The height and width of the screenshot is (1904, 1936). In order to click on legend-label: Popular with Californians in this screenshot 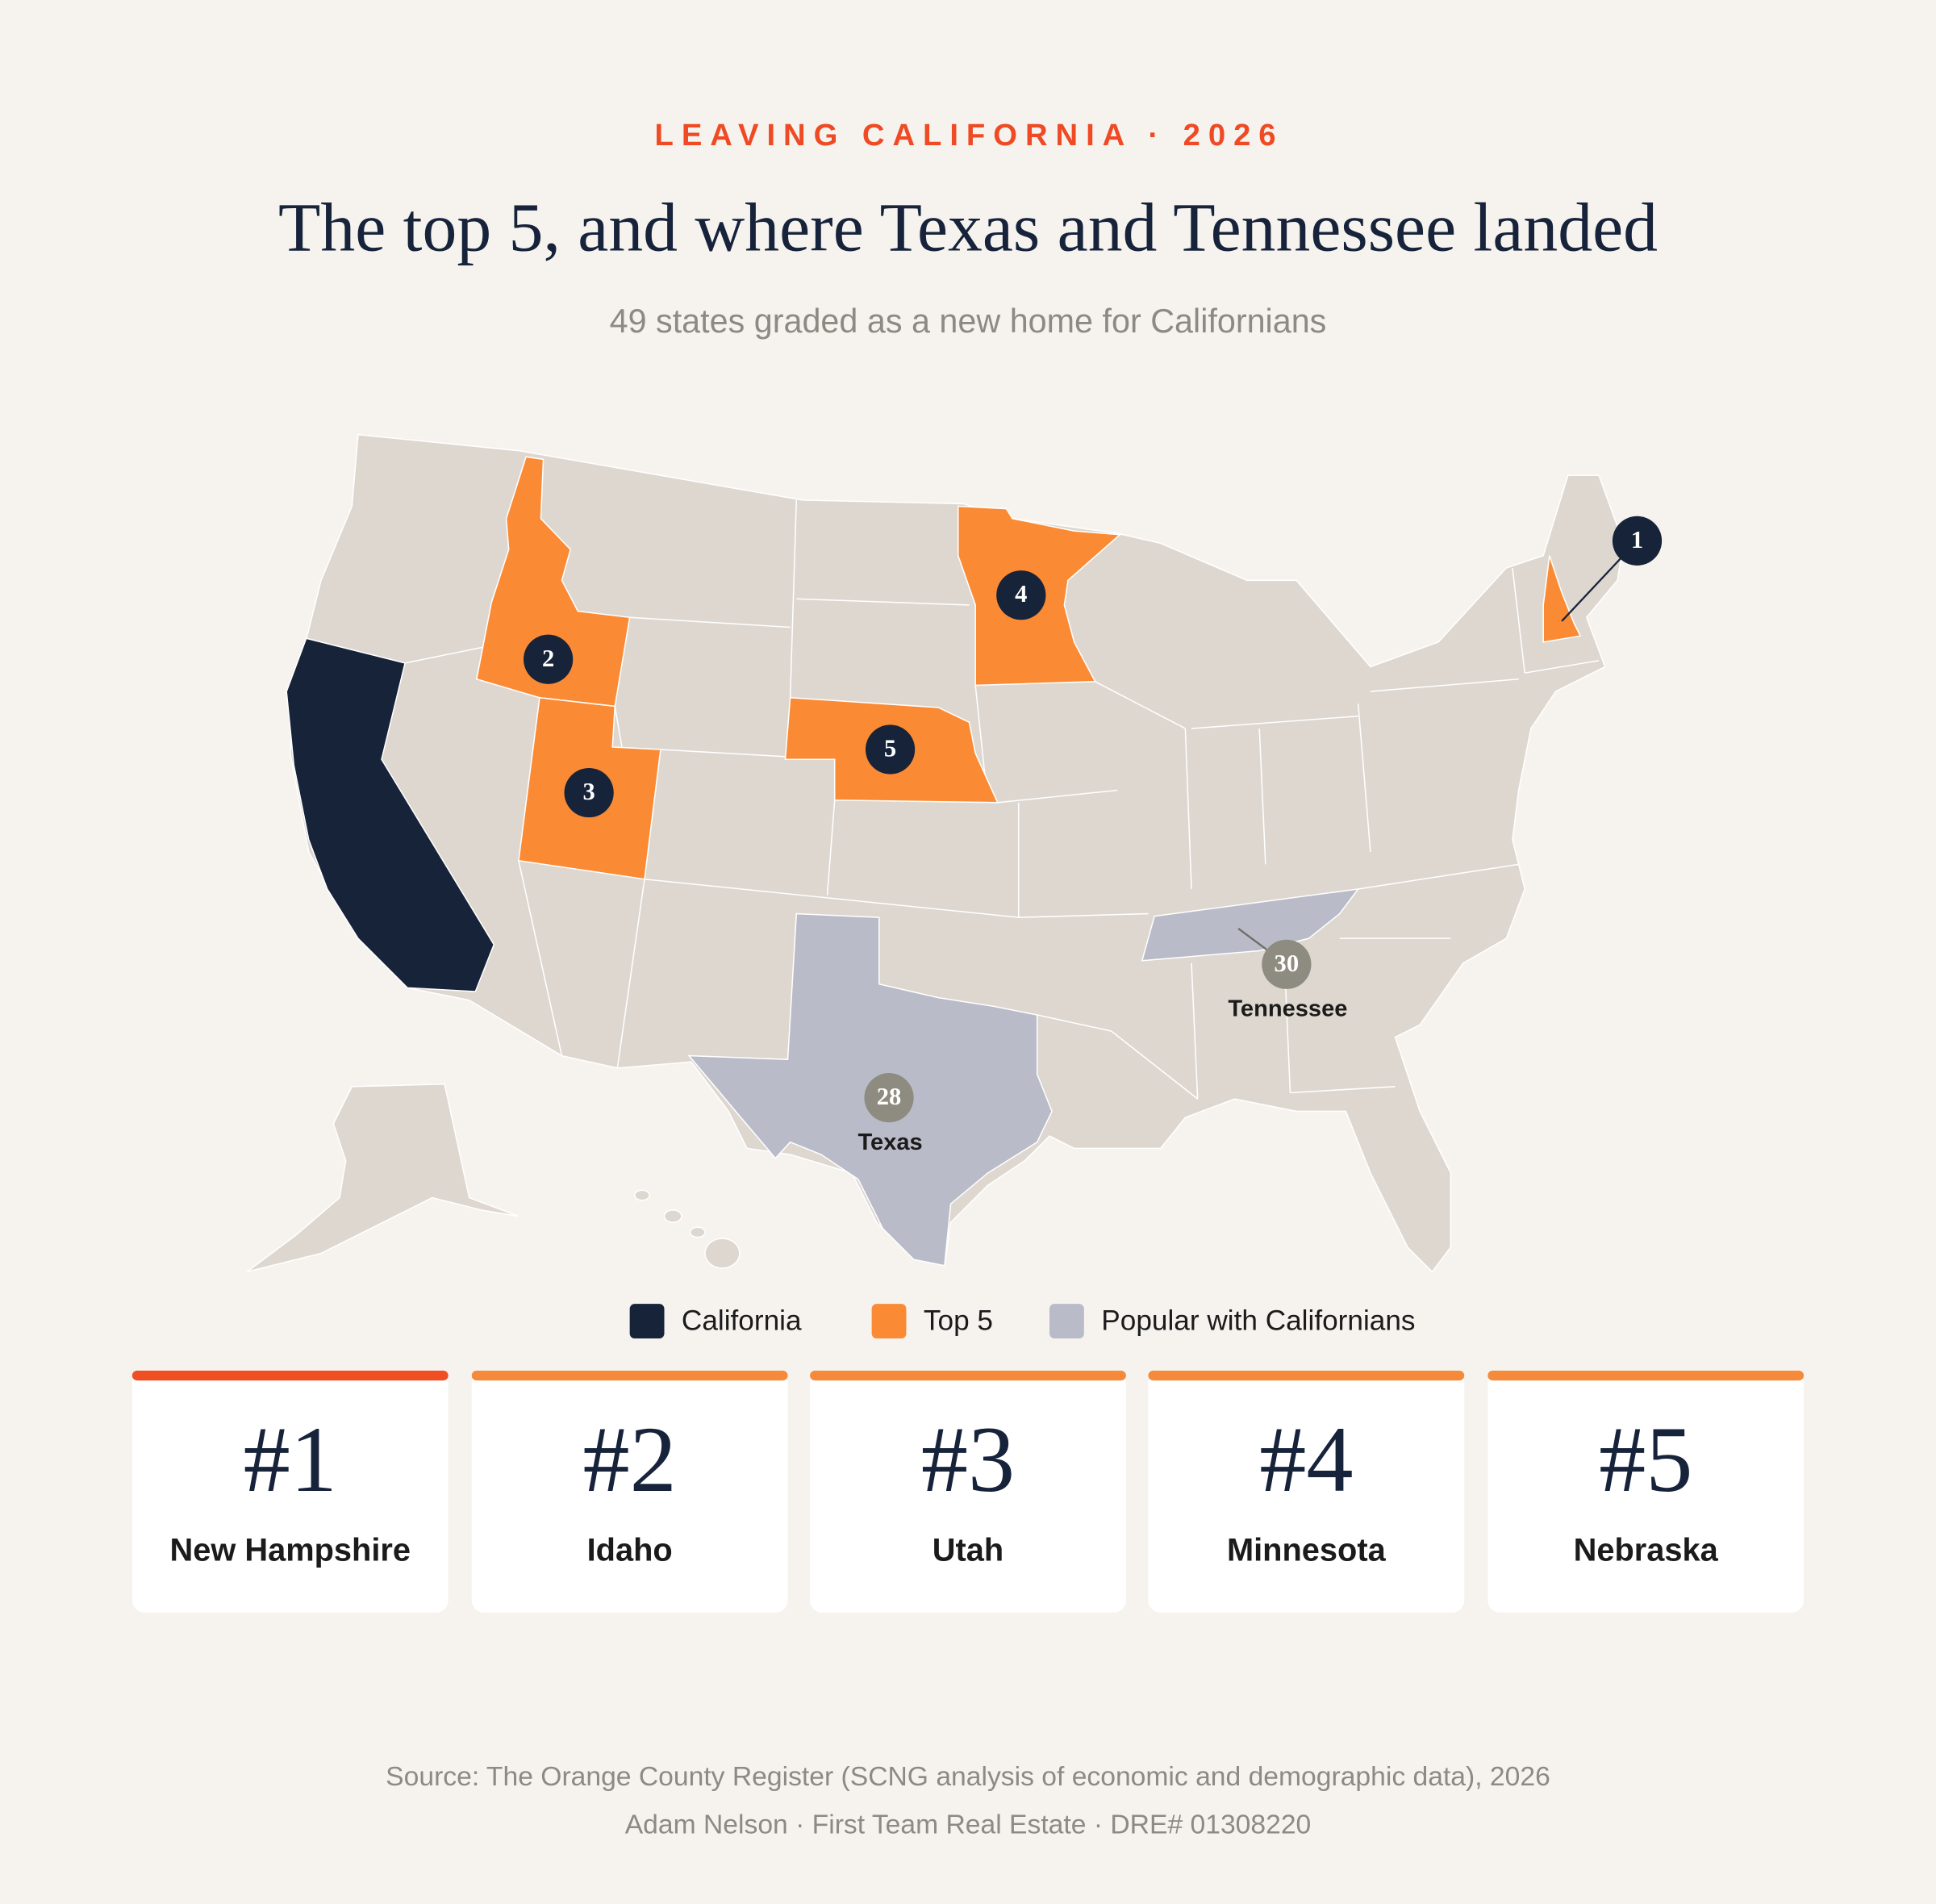, I will do `click(1258, 1321)`.